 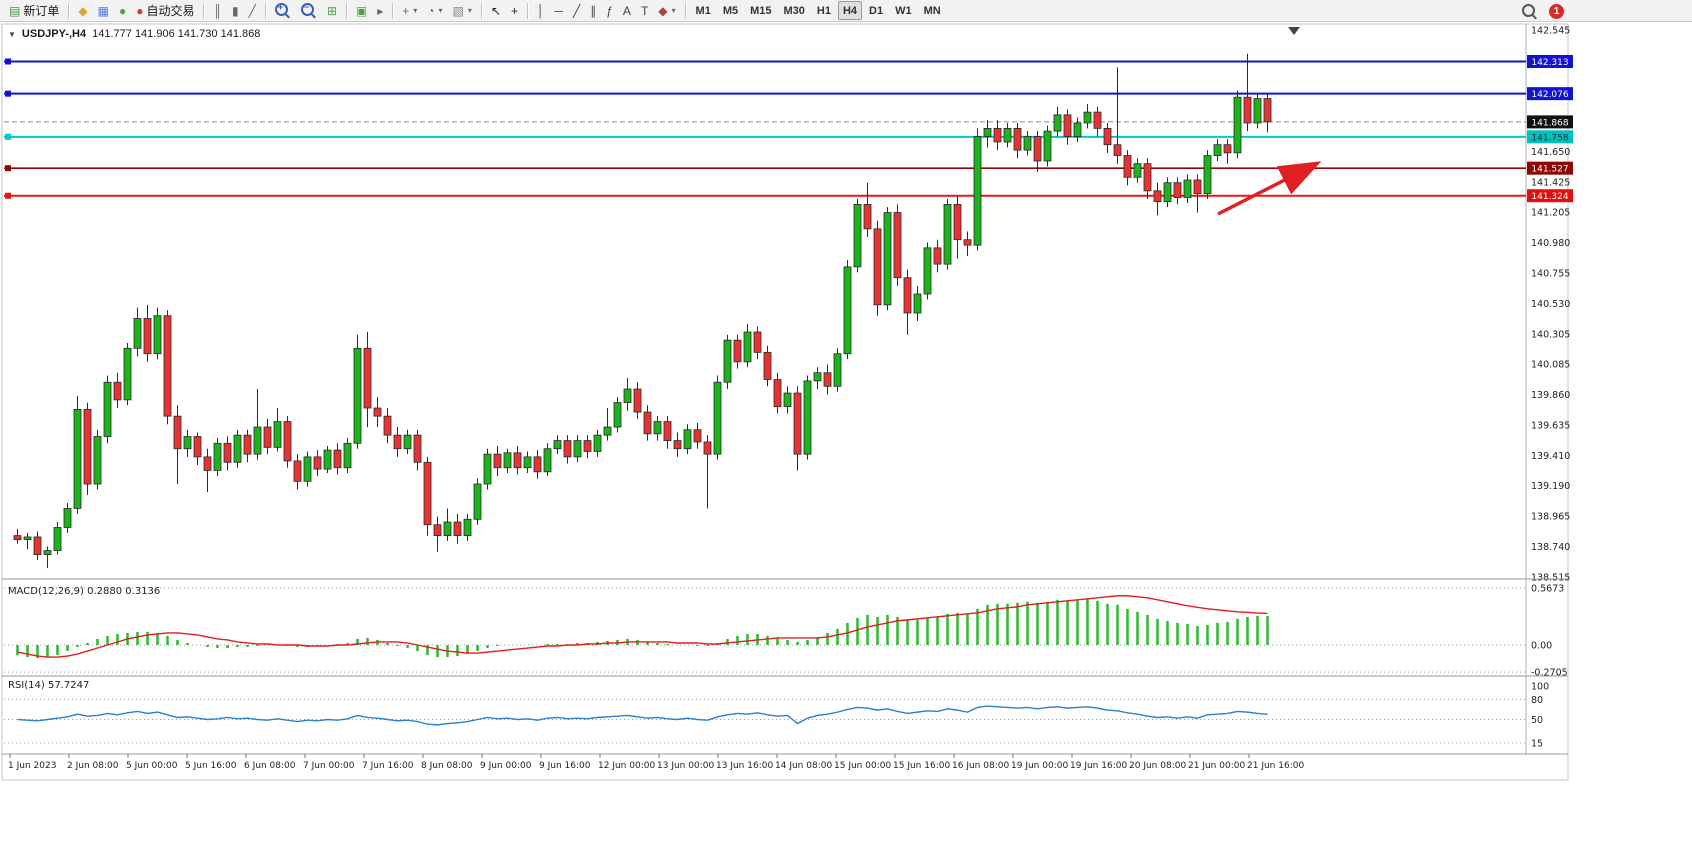 I want to click on mql5-community-button: ◆, so click(x=82, y=10).